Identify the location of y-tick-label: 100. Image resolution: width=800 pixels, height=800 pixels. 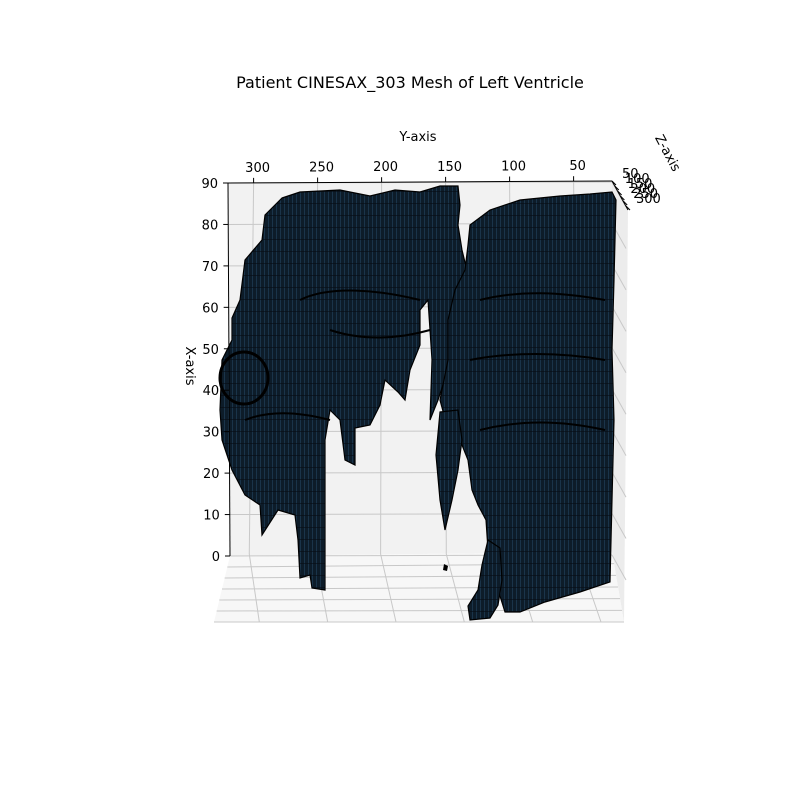
(513, 167).